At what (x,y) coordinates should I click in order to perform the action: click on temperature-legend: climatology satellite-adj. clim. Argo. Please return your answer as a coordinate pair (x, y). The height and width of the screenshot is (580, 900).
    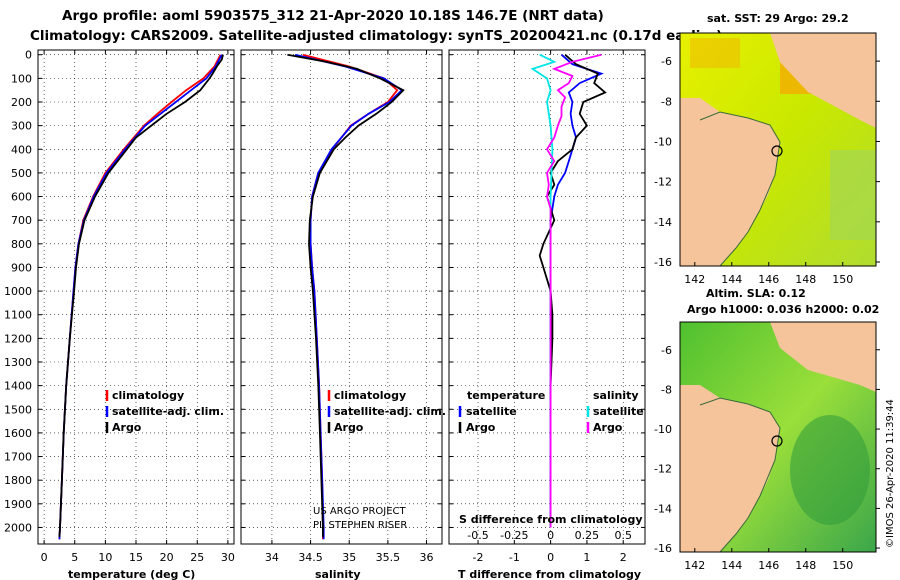
    Looking at the image, I should click on (164, 411).